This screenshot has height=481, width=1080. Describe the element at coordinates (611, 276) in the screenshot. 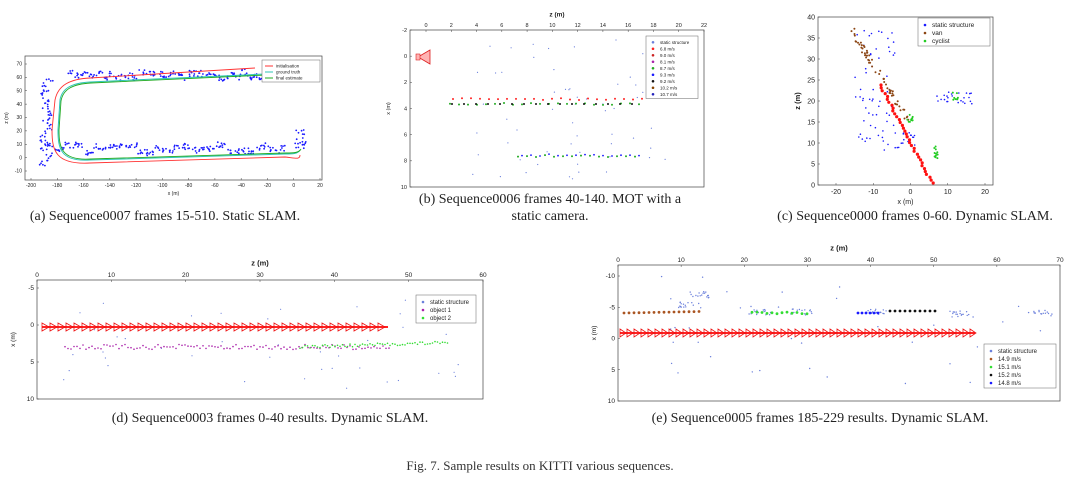

I see `subfig-e-ytick: -10` at that location.